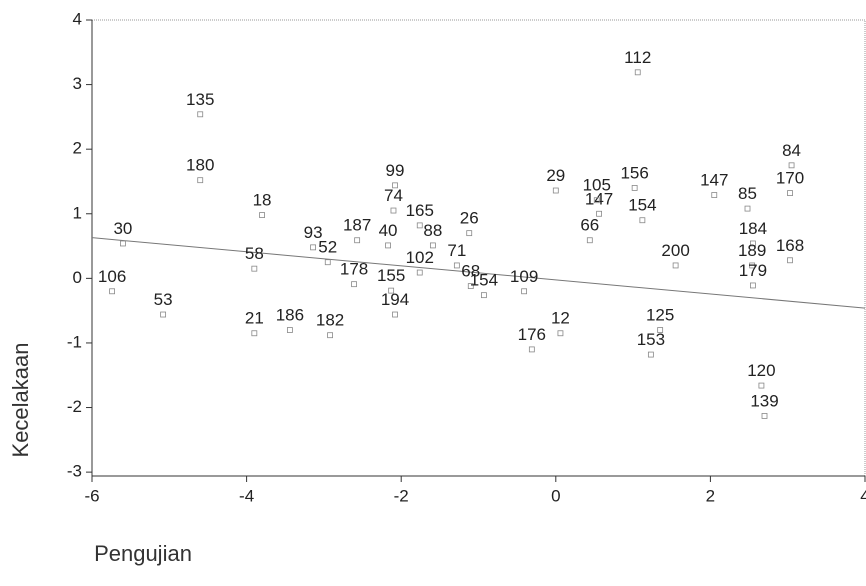 The height and width of the screenshot is (586, 866). What do you see at coordinates (420, 257) in the screenshot?
I see `point-label: 102` at bounding box center [420, 257].